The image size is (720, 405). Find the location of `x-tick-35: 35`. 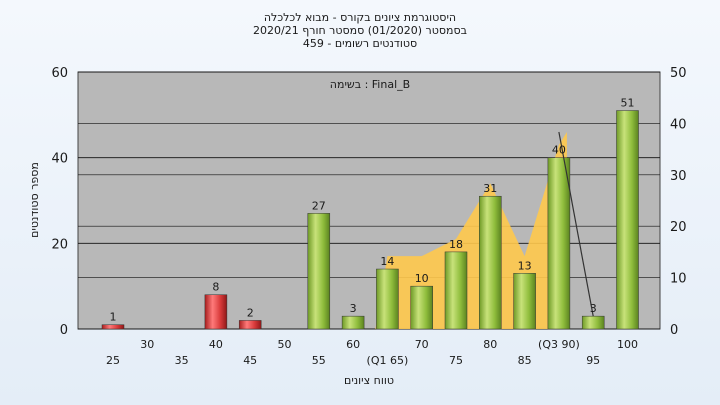

x-tick-35: 35 is located at coordinates (182, 360).